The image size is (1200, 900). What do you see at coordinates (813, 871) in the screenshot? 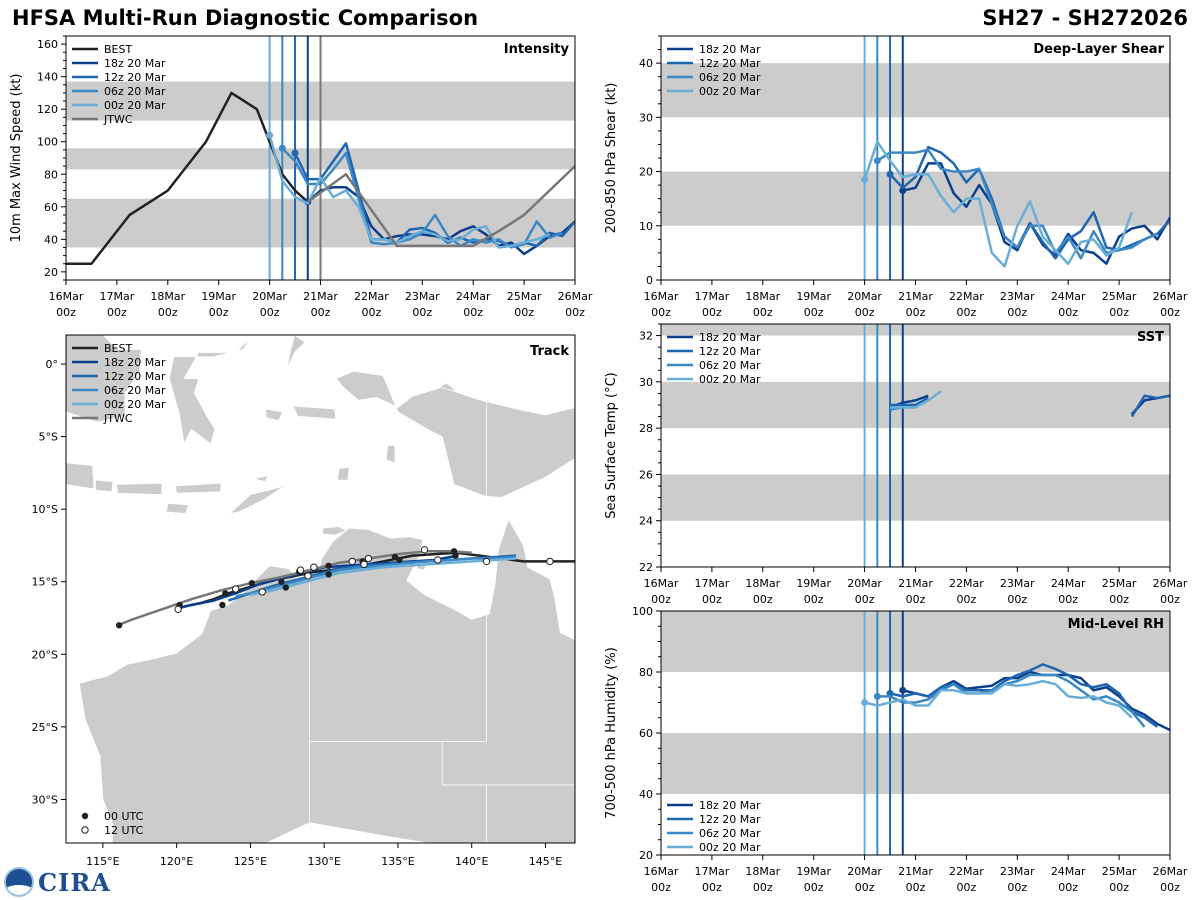
I see `rh-xtick-label: 19Mar` at bounding box center [813, 871].